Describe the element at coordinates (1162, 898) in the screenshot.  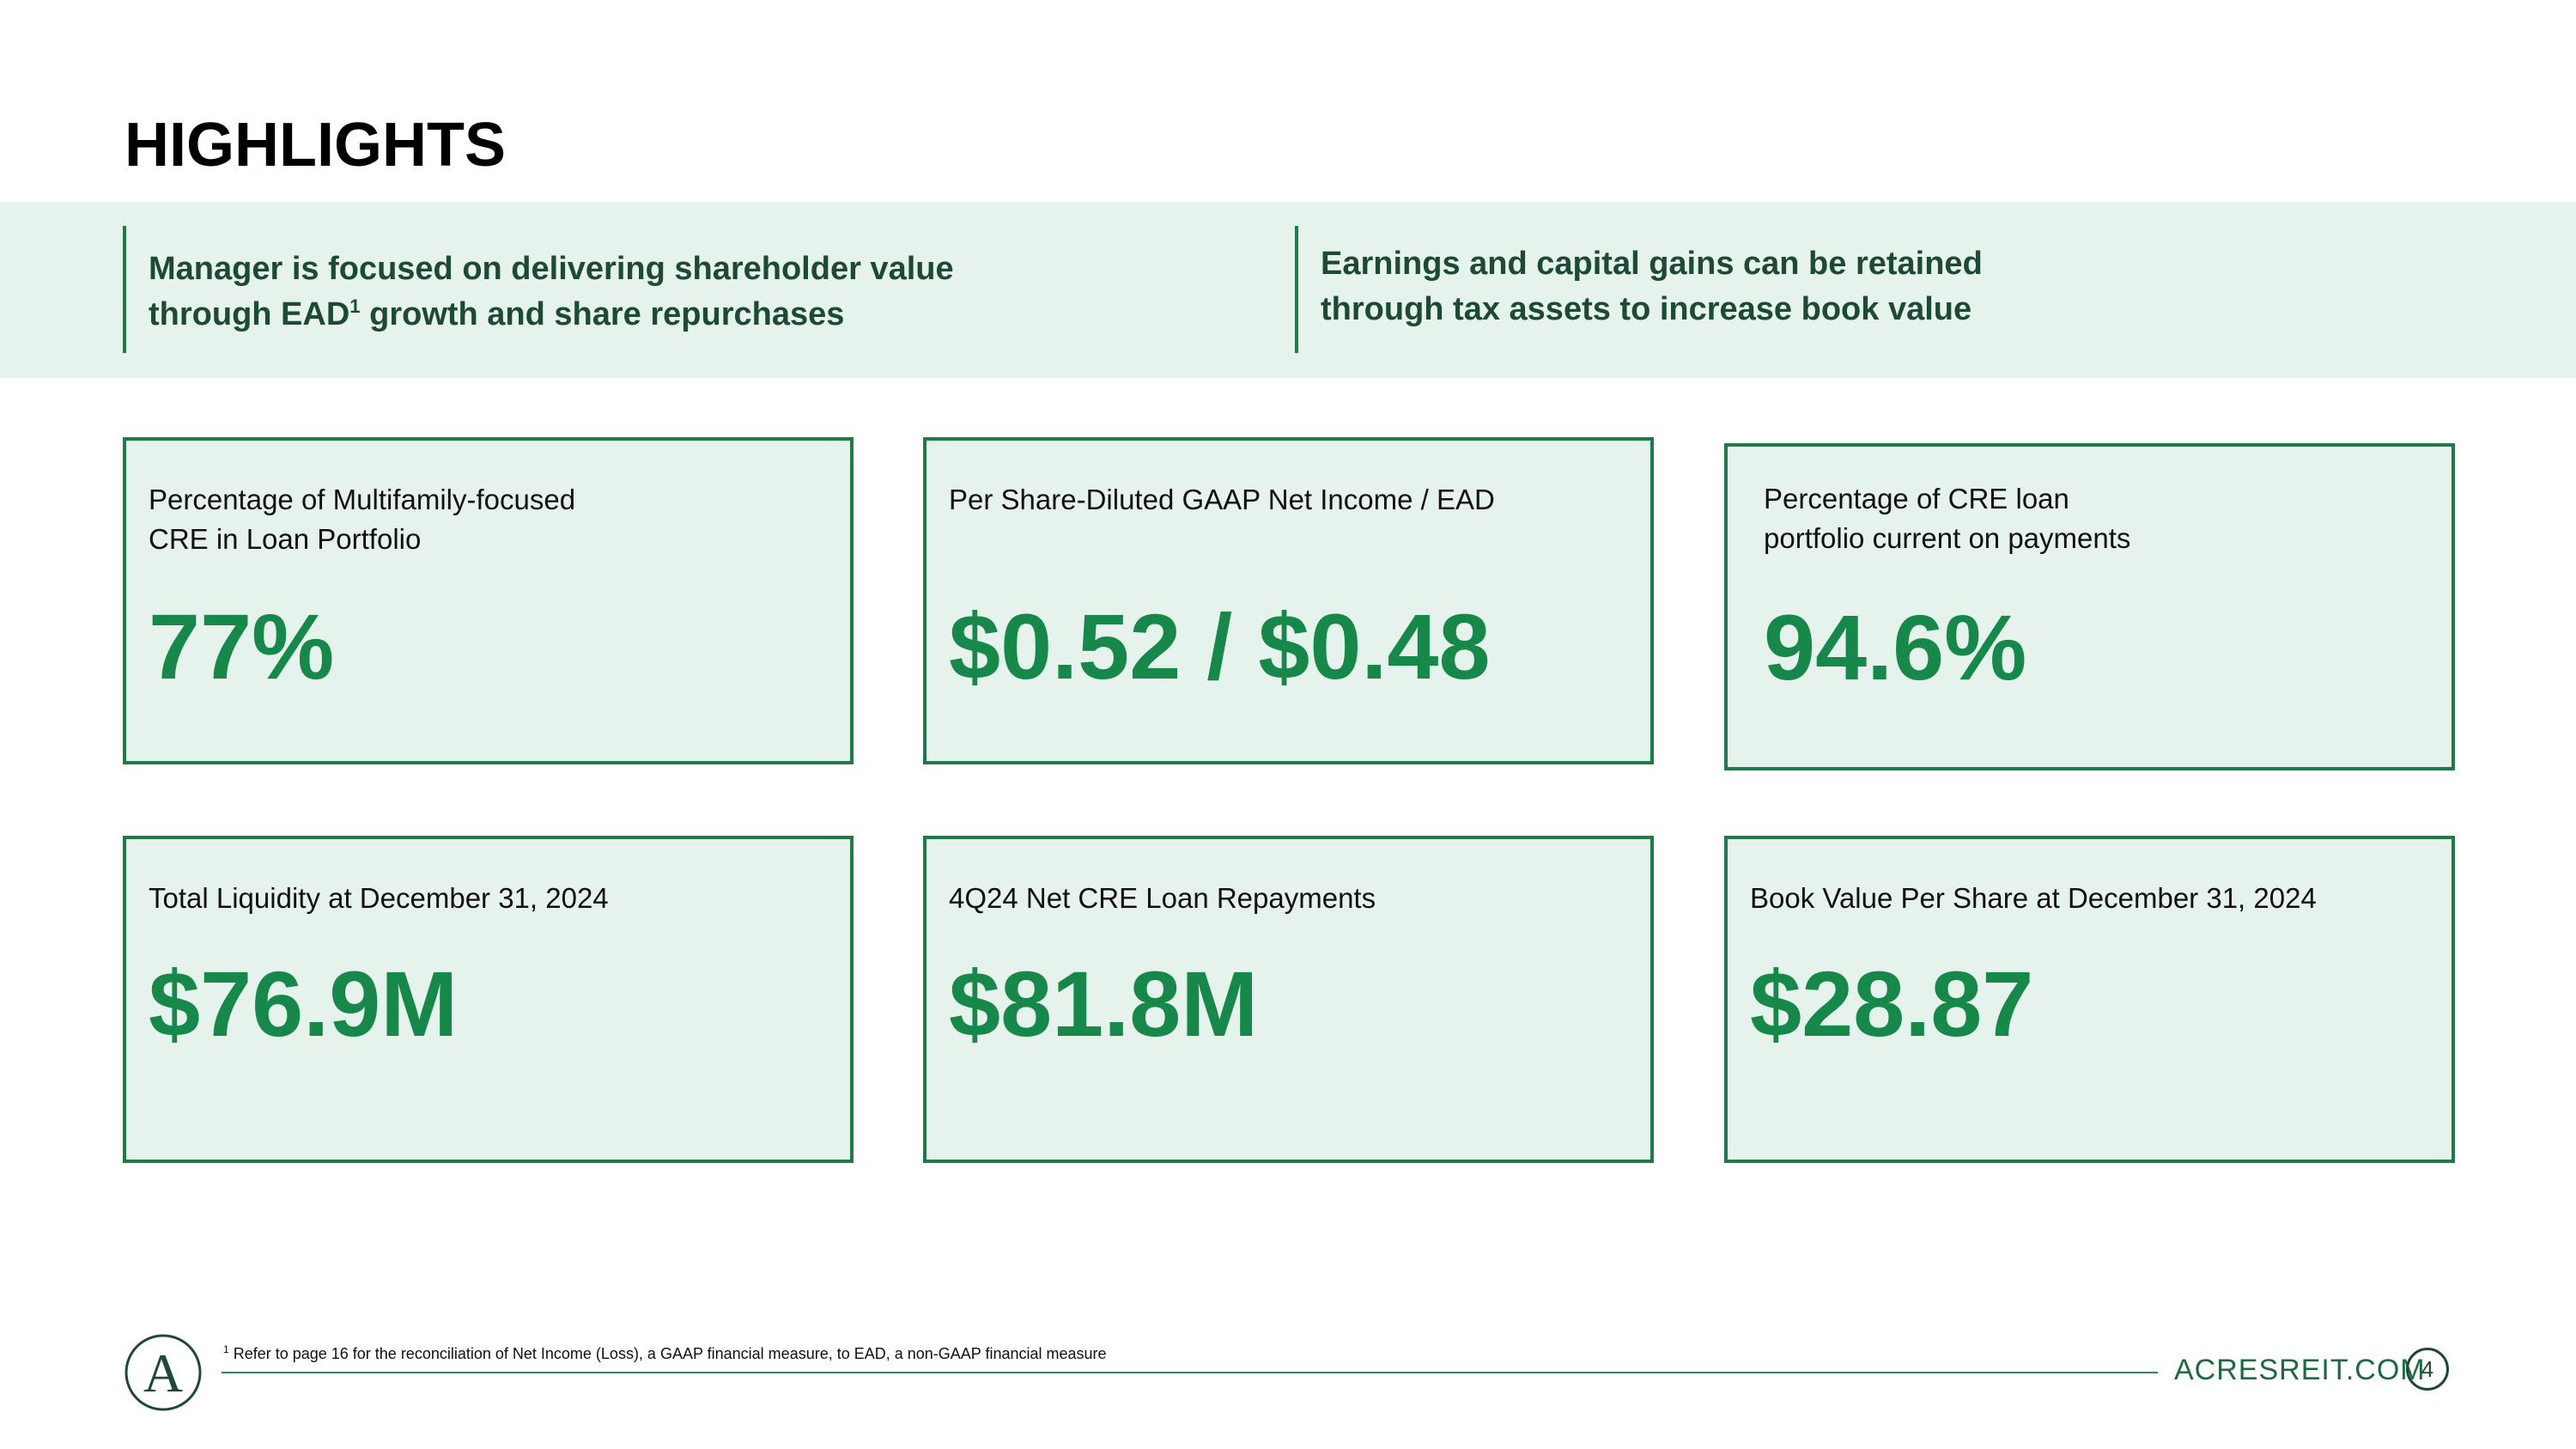
I see `metric-label: 4Q24 Net CRE Loan Repayments` at that location.